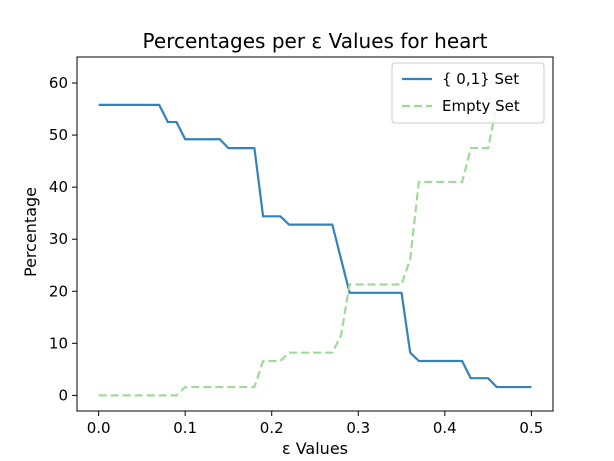 The height and width of the screenshot is (461, 614). I want to click on y-tick-label: 20, so click(58, 291).